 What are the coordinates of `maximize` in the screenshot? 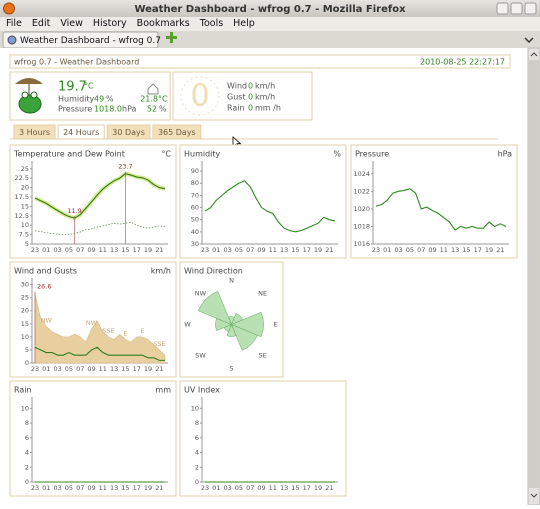 It's located at (516, 8).